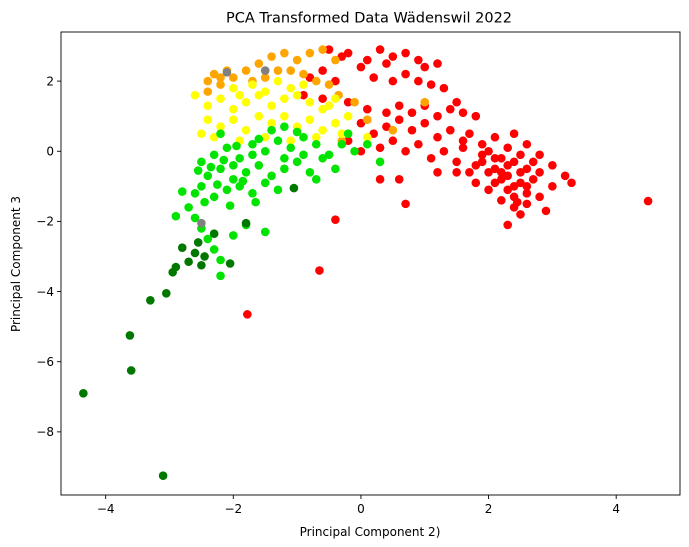 The height and width of the screenshot is (547, 689). I want to click on y-tick-label: −6, so click(45, 362).